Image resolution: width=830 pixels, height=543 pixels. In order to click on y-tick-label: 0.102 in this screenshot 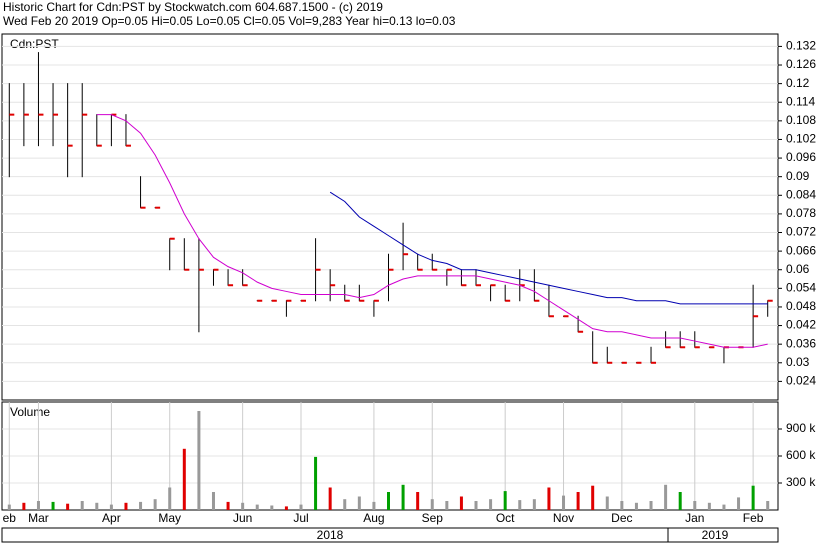, I will do `click(801, 139)`.